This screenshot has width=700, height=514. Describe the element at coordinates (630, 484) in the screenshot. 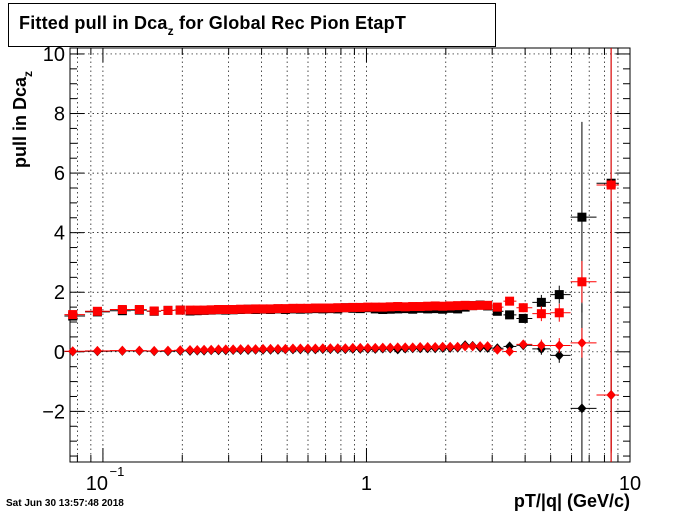

I see `x-tick-label: 10` at that location.